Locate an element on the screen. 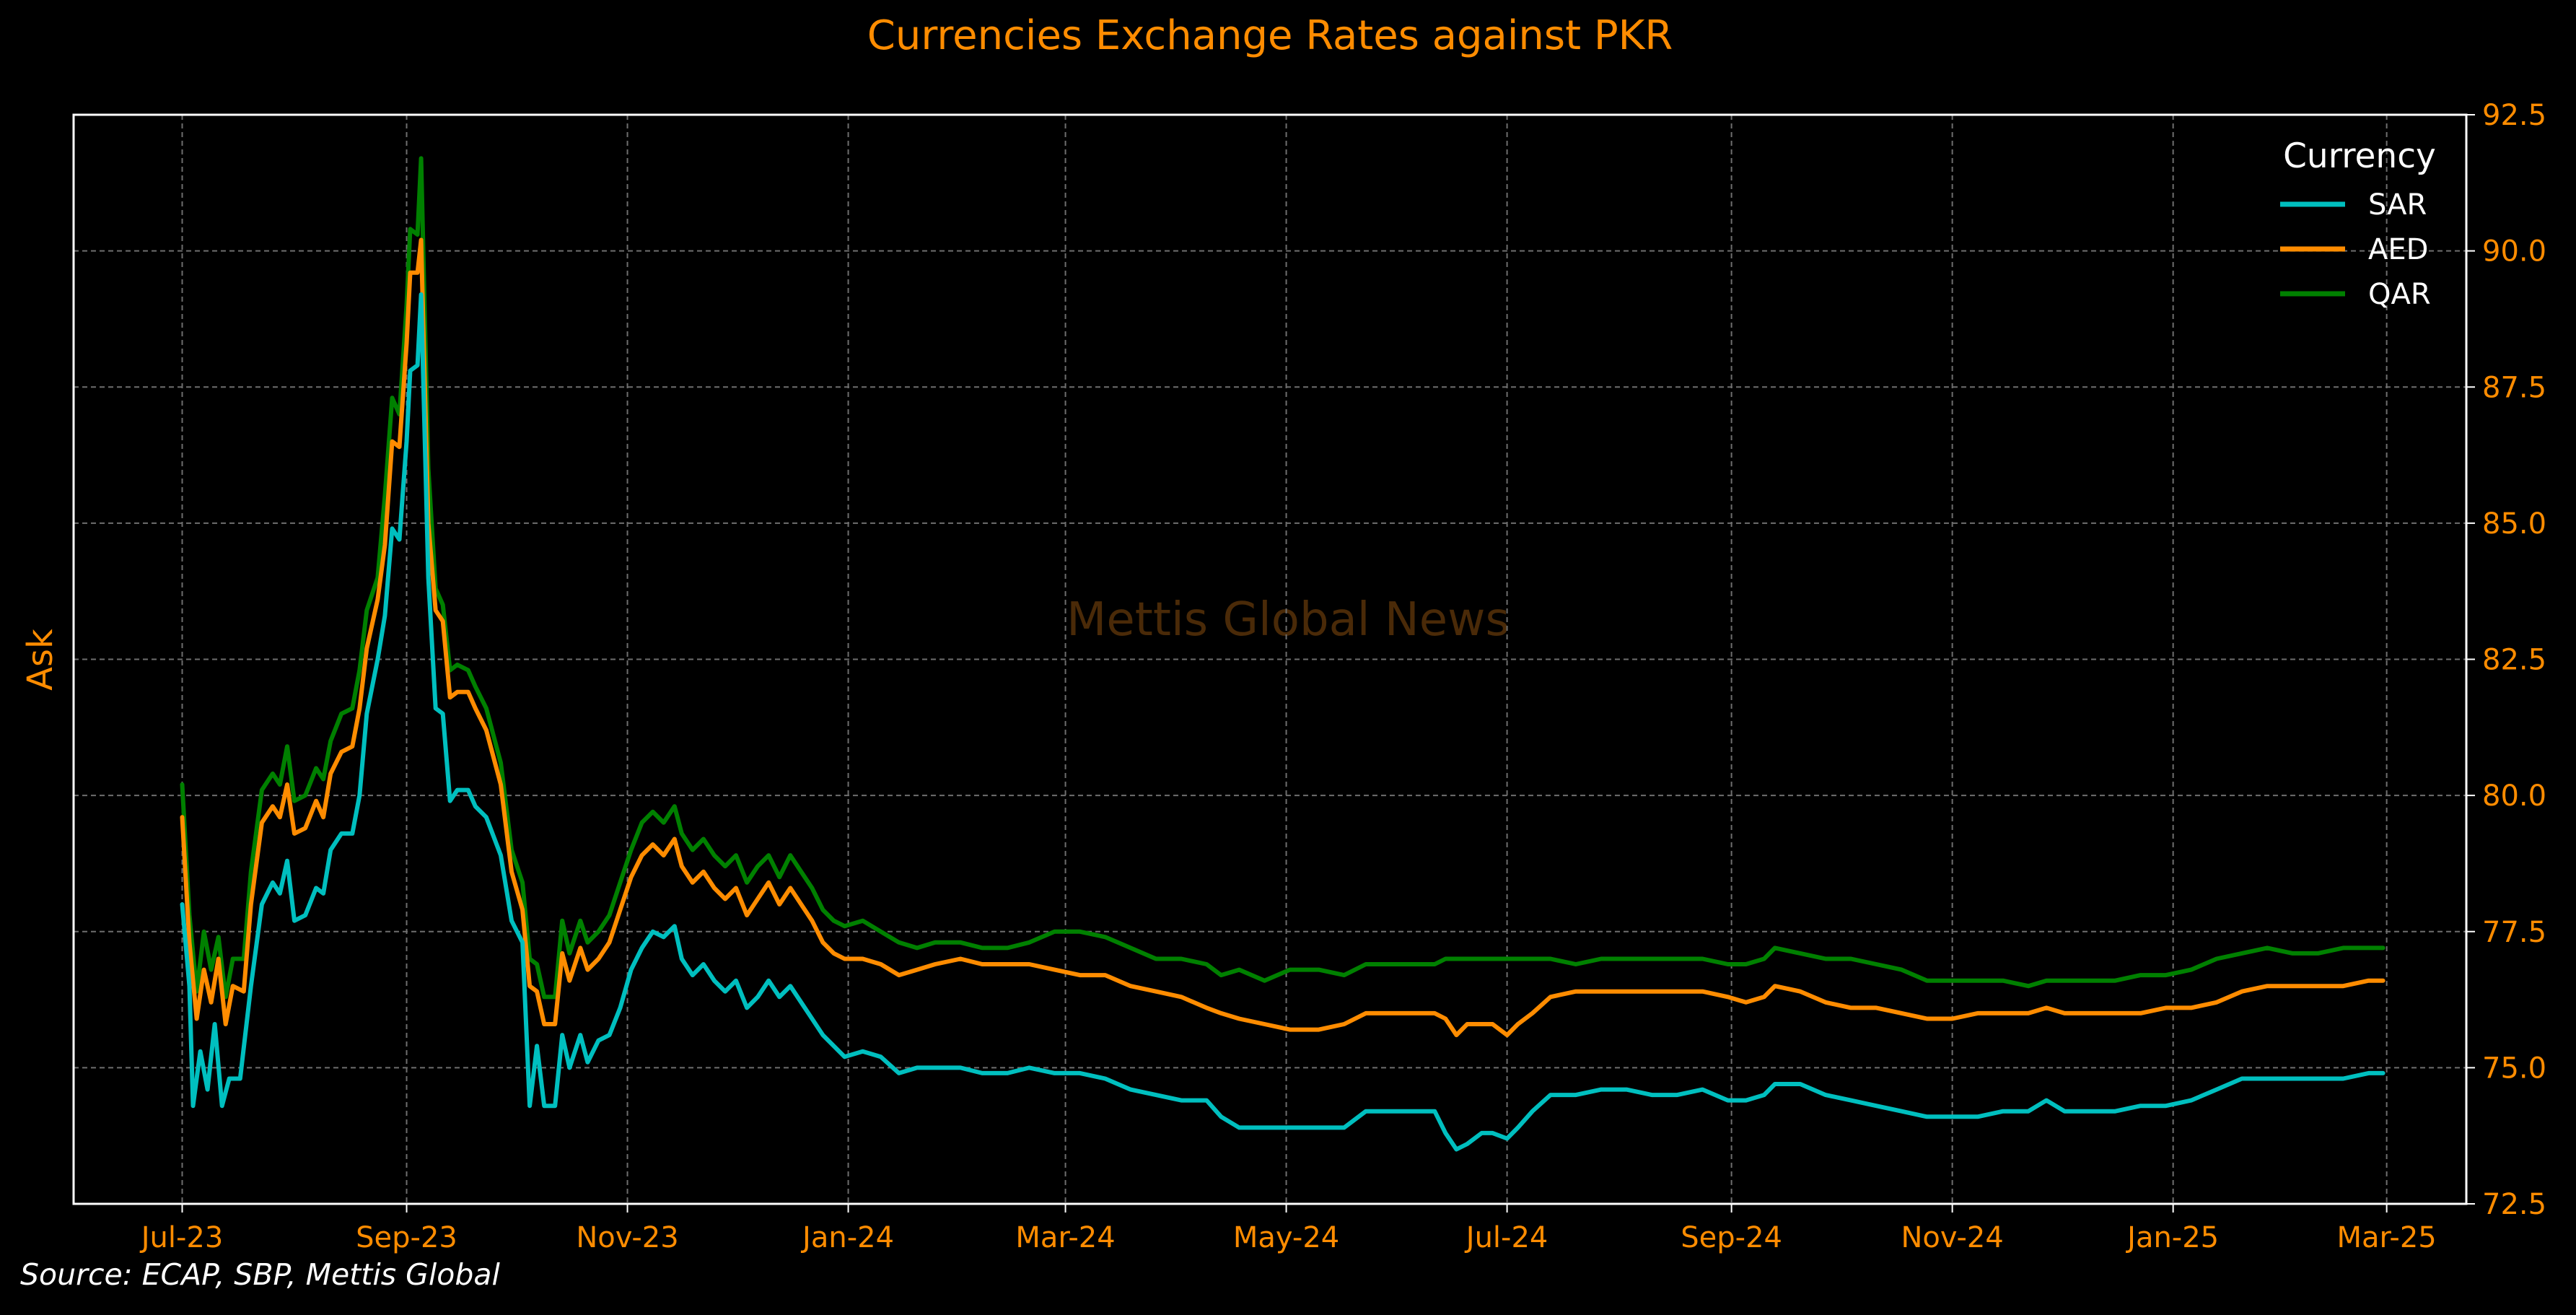  y-tick-label: 77.5 is located at coordinates (2514, 932).